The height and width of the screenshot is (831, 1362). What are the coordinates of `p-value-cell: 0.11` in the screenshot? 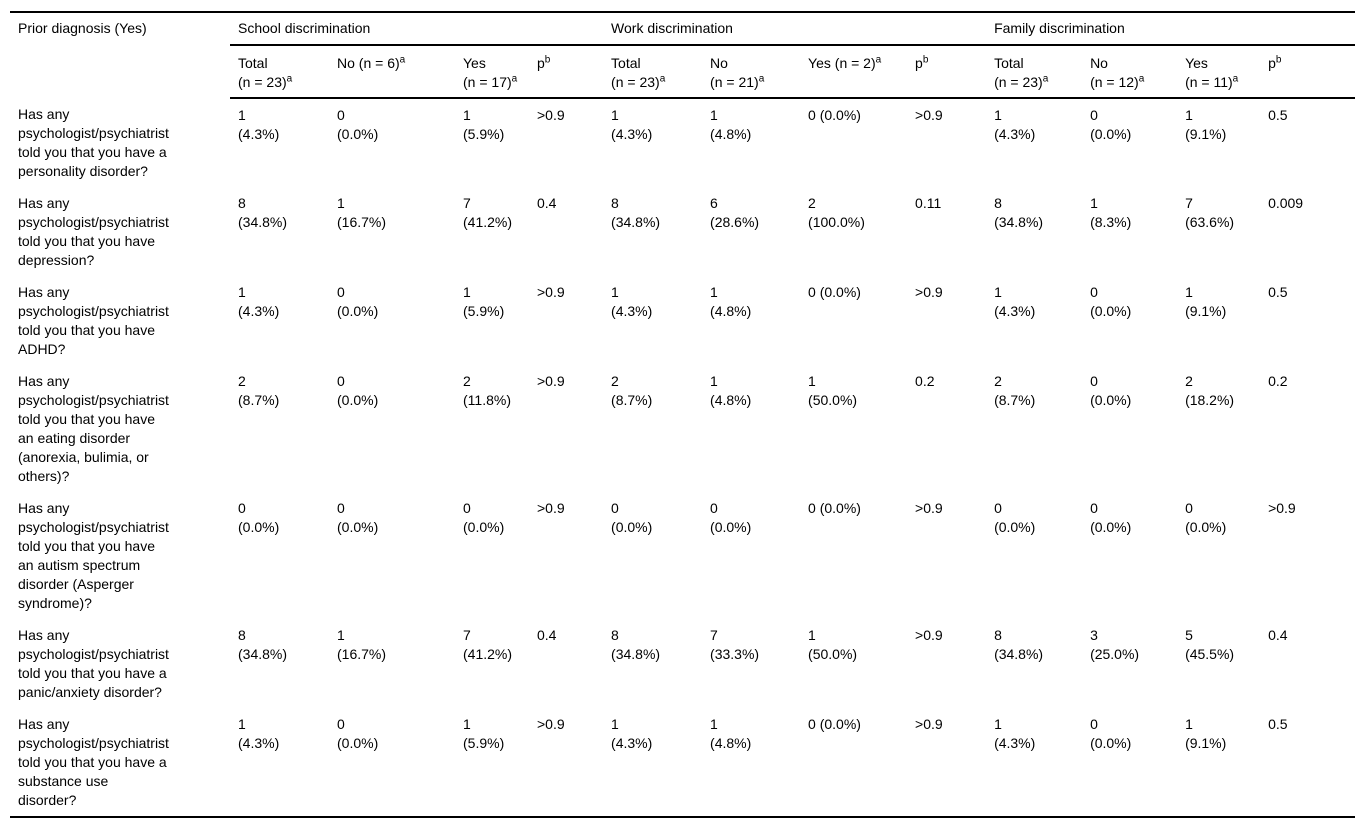 It's located at (928, 203).